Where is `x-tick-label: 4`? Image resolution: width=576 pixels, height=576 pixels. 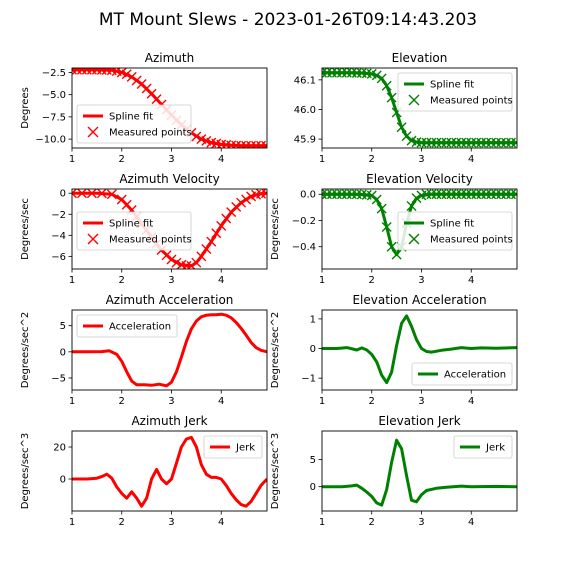 x-tick-label: 4 is located at coordinates (221, 159).